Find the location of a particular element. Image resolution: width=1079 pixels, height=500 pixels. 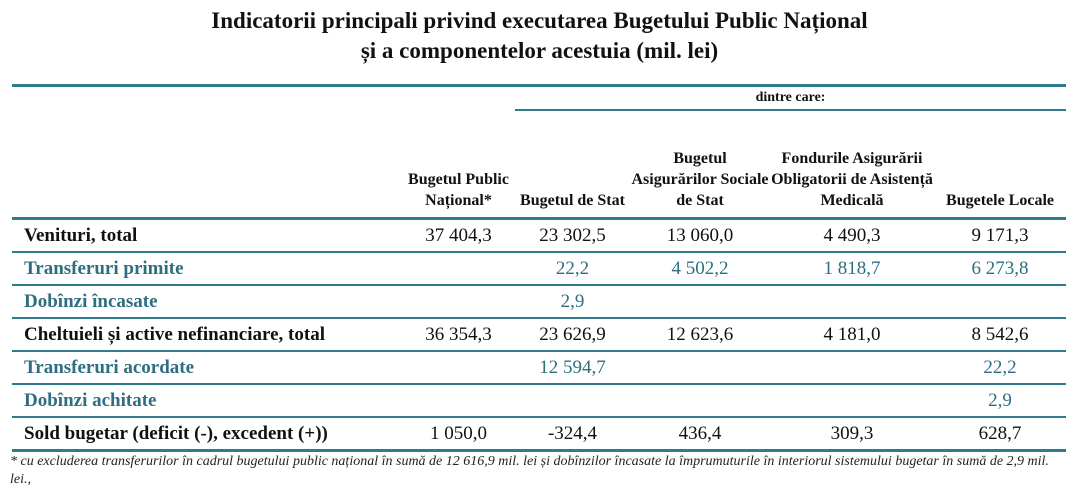

row-label: Cheltuieli și active nefinanciare, total is located at coordinates (207, 335).